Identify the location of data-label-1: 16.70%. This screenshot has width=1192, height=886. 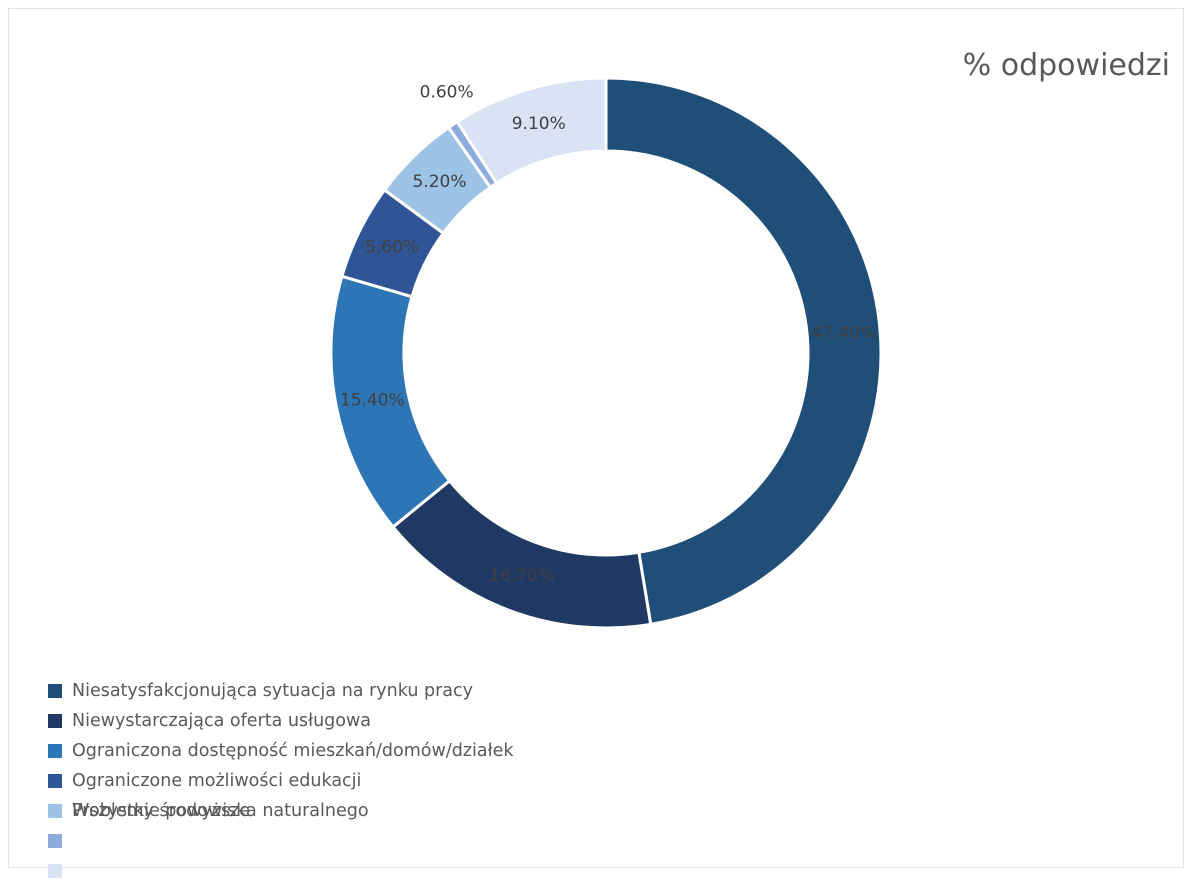
(521, 576).